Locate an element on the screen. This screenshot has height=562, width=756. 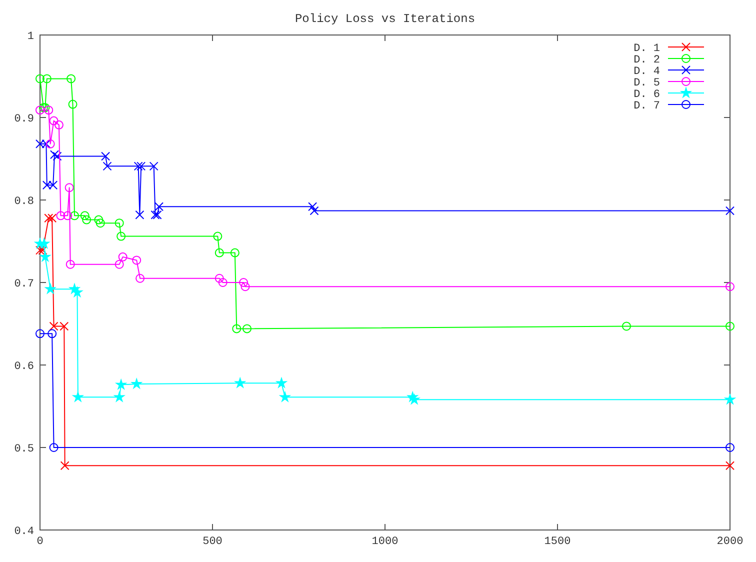
x-tick-label: 1500 is located at coordinates (557, 542).